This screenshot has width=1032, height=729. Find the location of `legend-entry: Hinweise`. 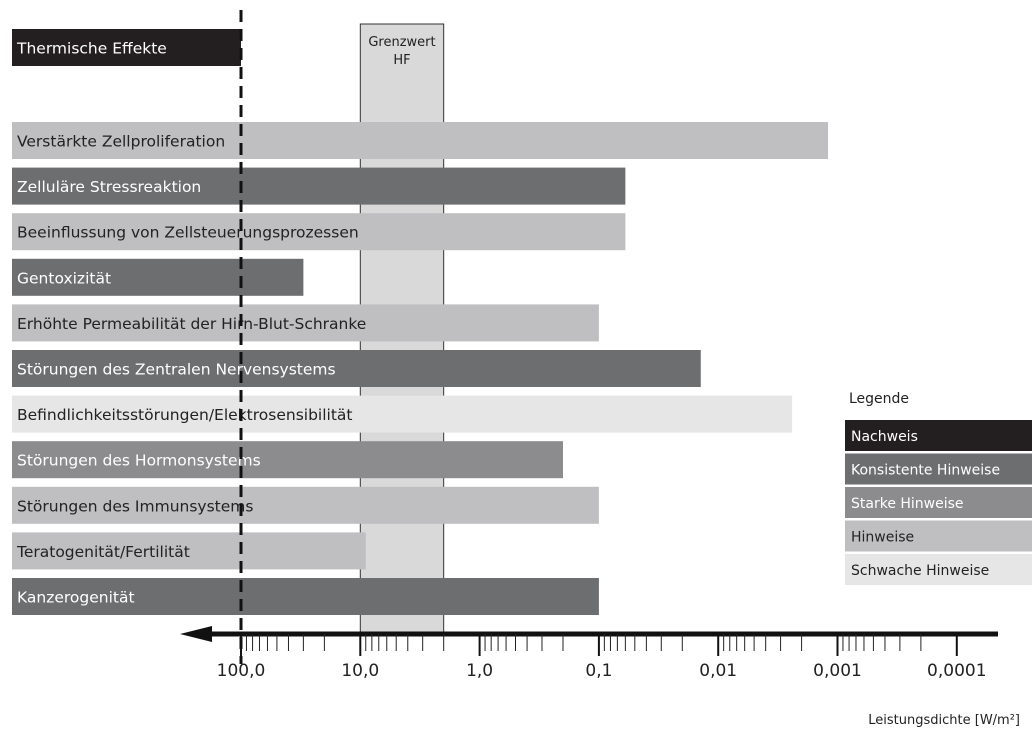

legend-entry: Hinweise is located at coordinates (938, 536).